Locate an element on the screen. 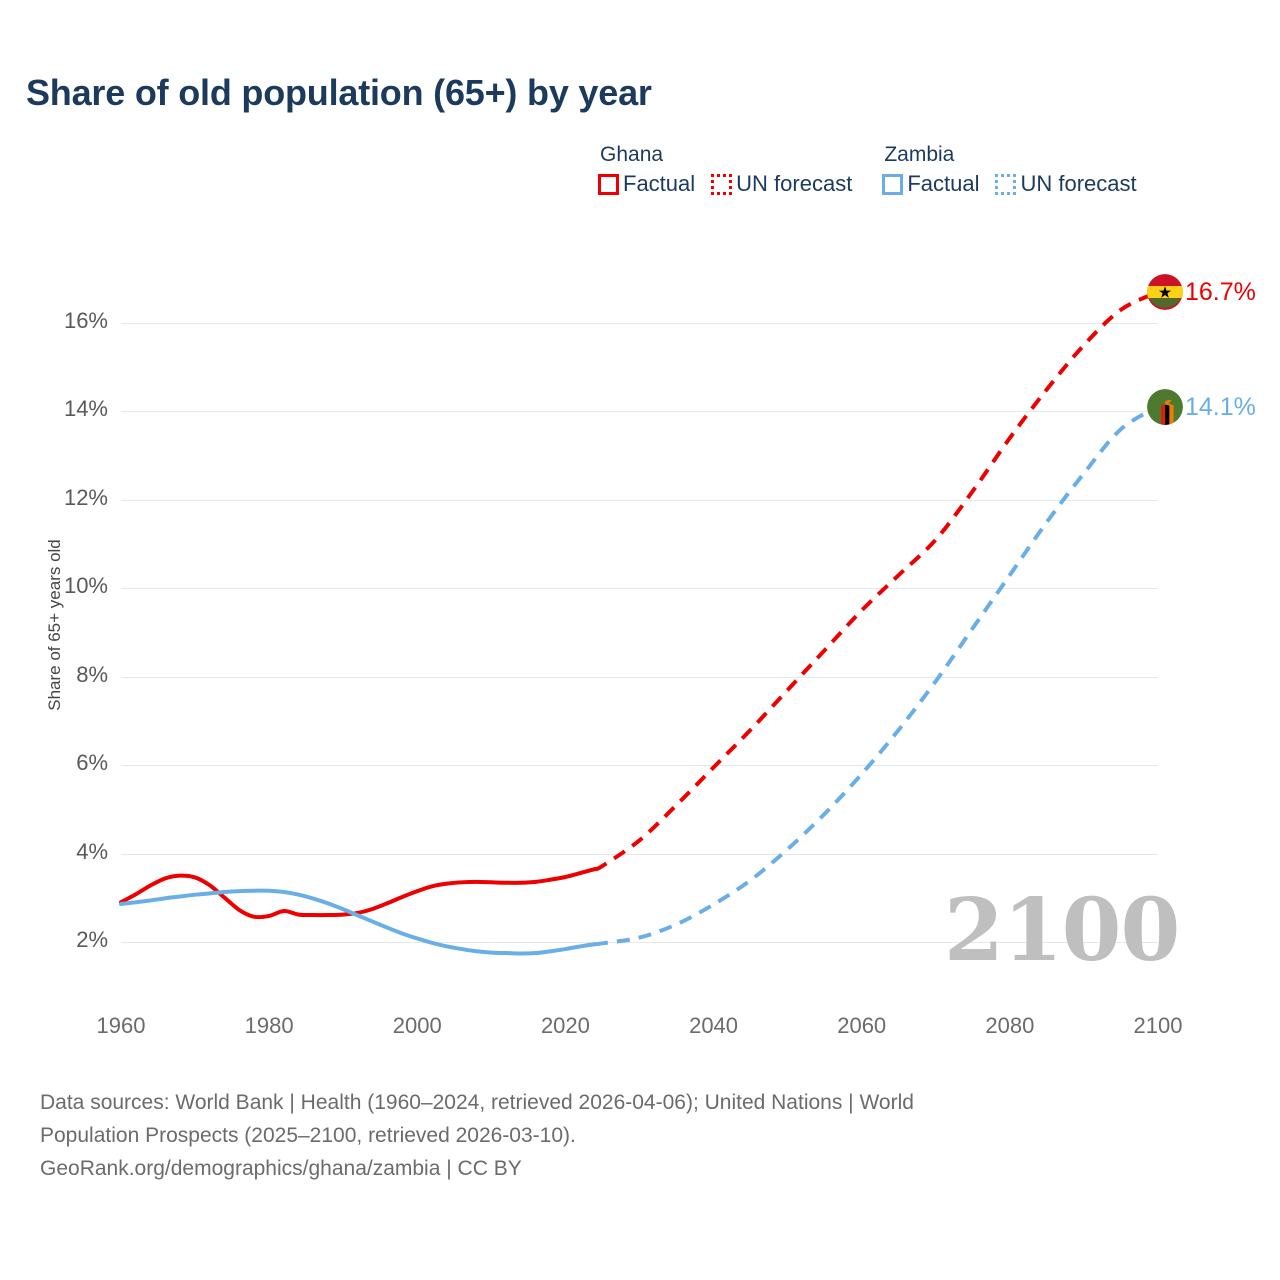 This screenshot has height=1280, width=1280. legend-row-zambia: Factual UN forecast is located at coordinates (1009, 183).